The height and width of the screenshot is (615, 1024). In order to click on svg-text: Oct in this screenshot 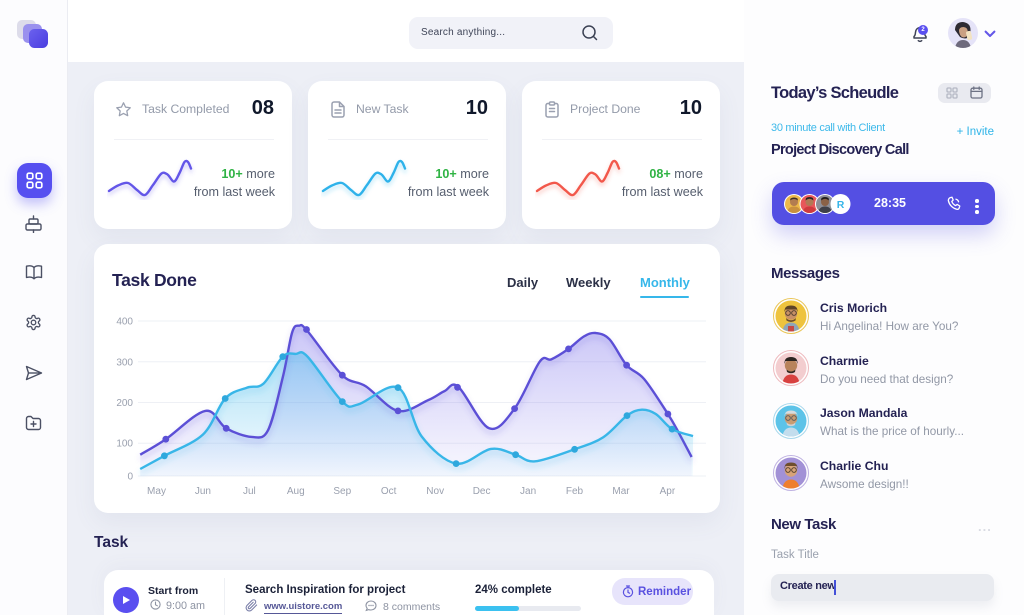, I will do `click(389, 491)`.